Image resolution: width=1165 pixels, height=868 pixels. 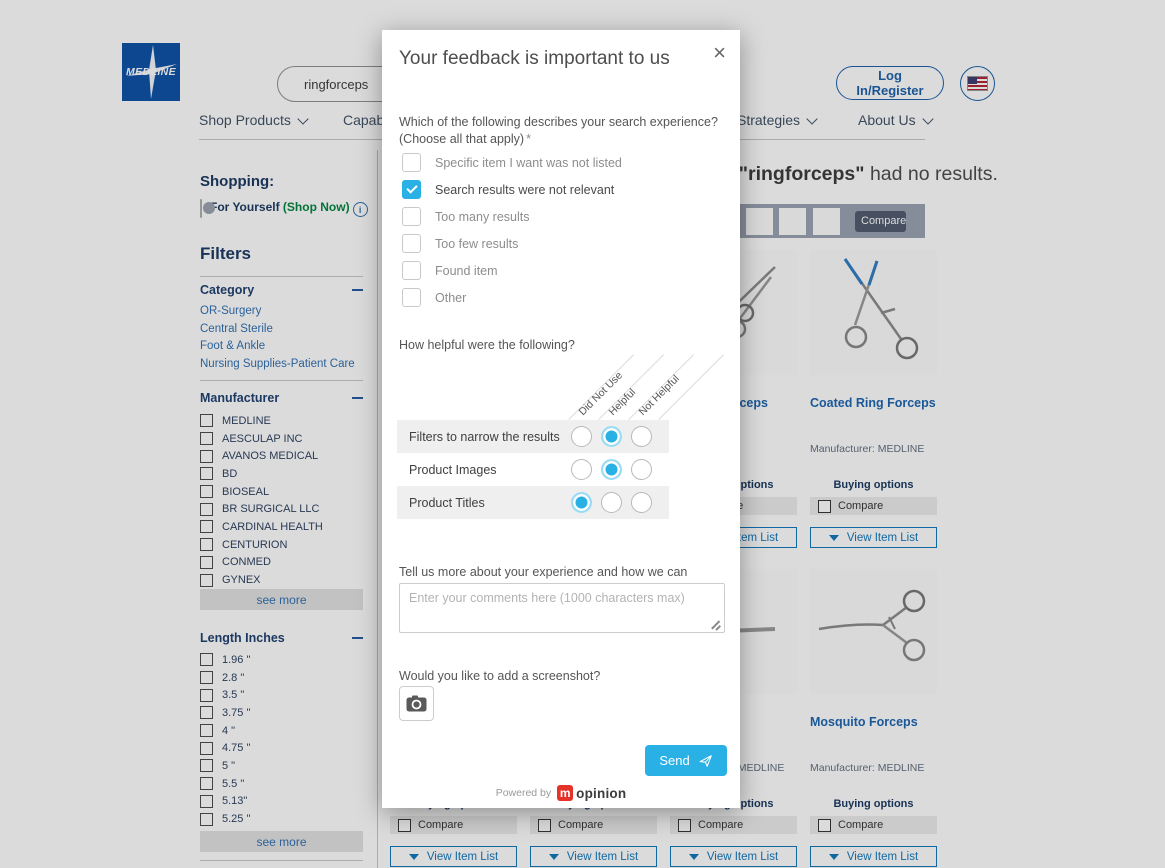 I want to click on close-icon: ×, so click(x=719, y=52).